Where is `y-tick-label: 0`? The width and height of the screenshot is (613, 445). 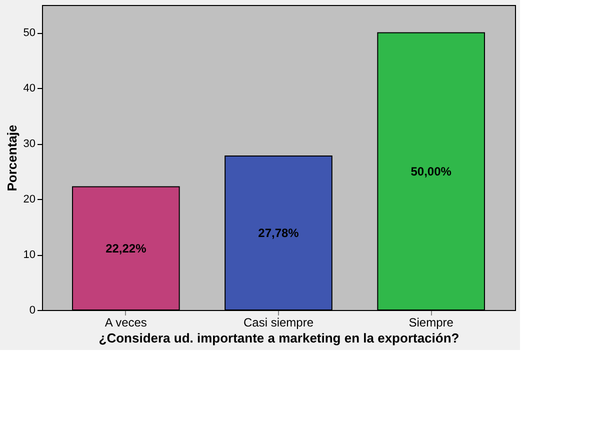 y-tick-label: 0 is located at coordinates (32, 310).